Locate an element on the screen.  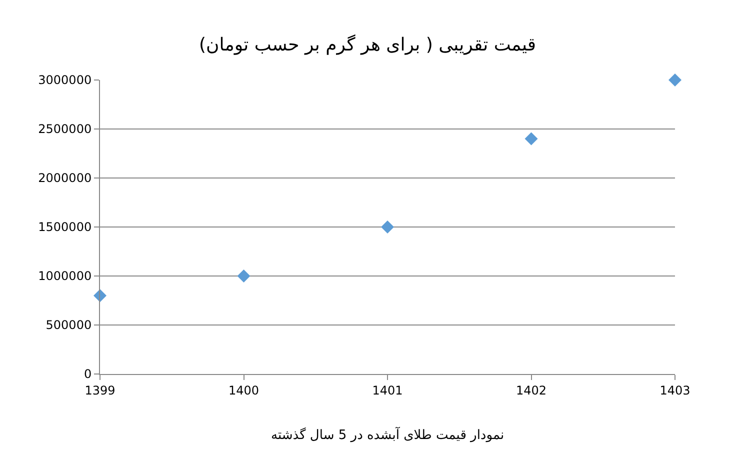
x-tick-label: 1403 is located at coordinates (675, 390).